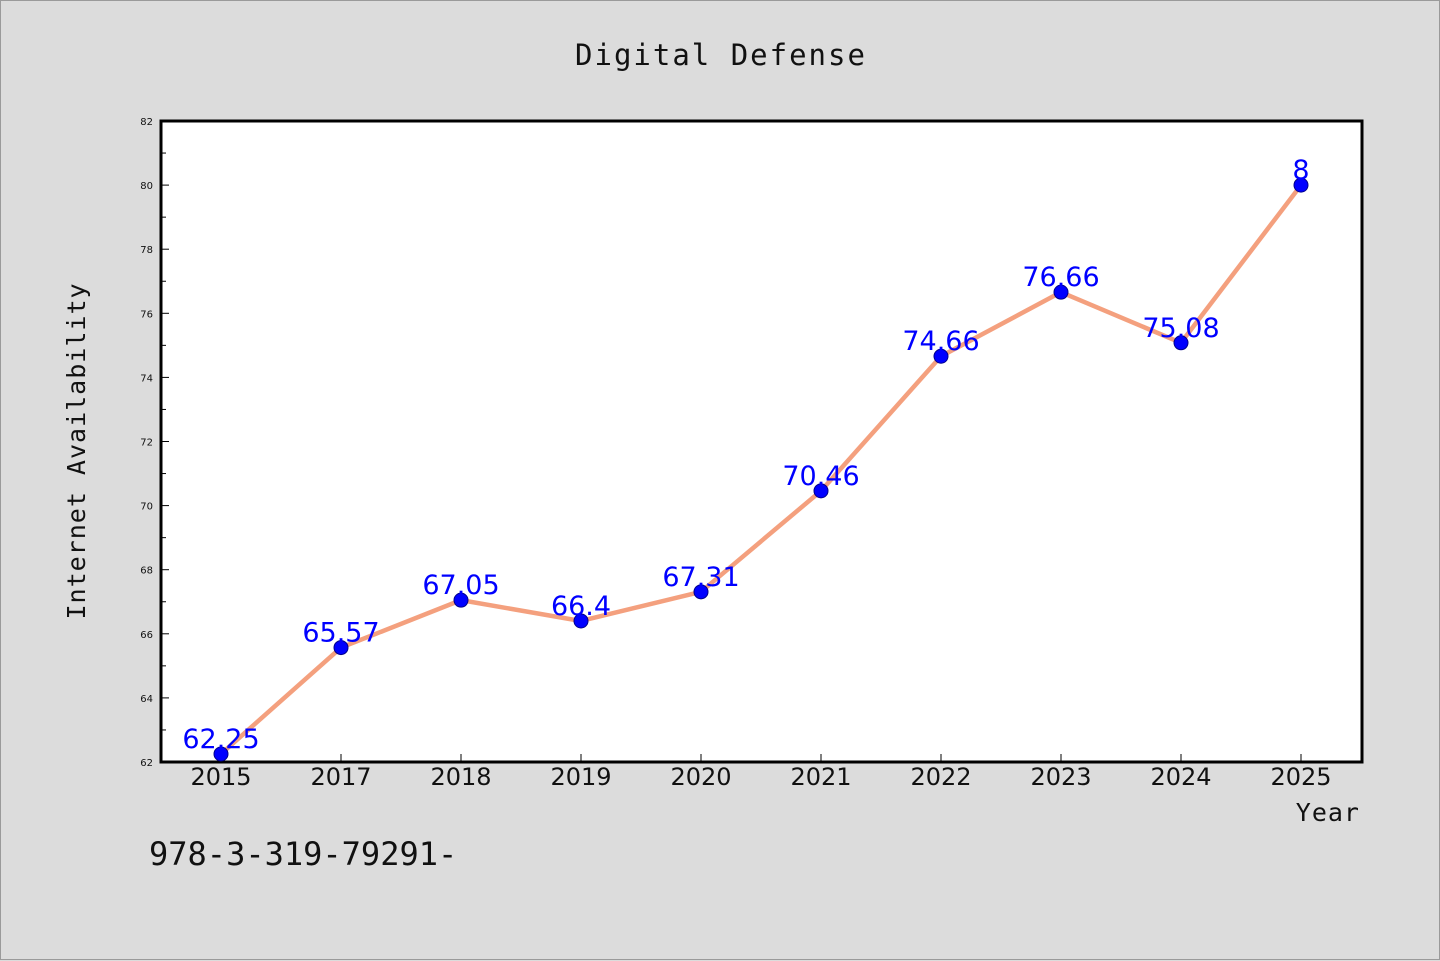 The image size is (1440, 961). I want to click on x-tick-label: 2022, so click(940, 777).